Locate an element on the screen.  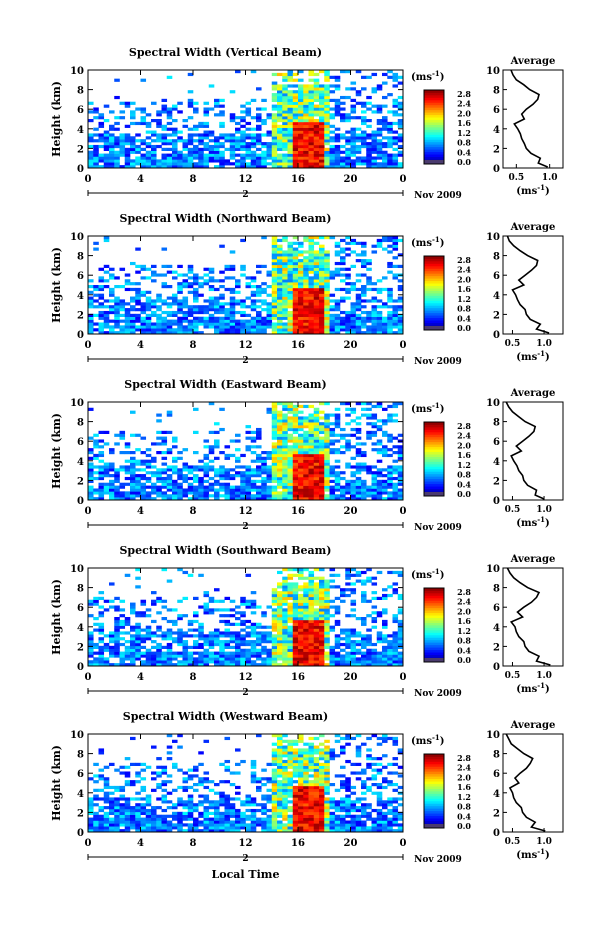
colorbar-tick-label: 1.2 is located at coordinates (464, 465).